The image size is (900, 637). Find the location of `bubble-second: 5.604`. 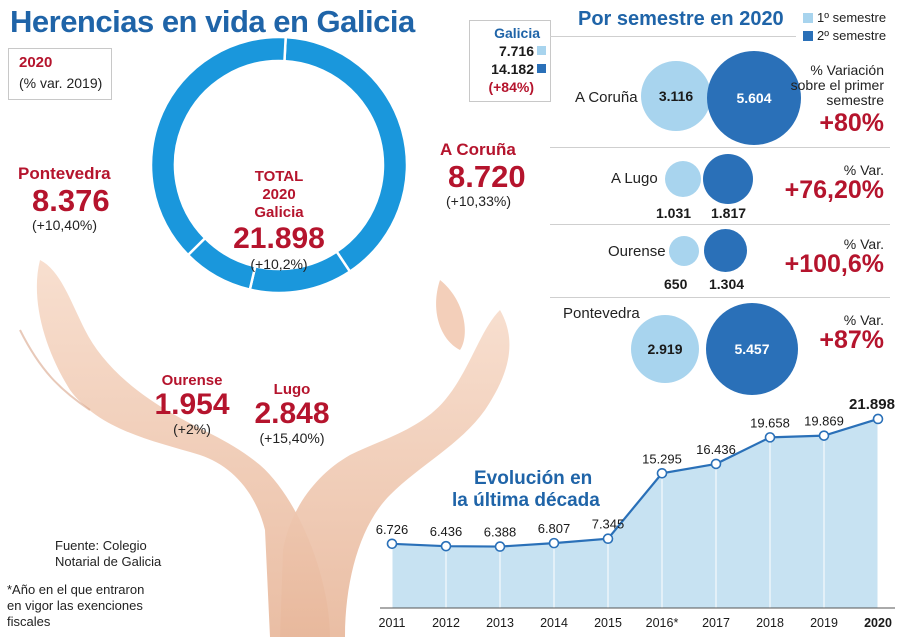

bubble-second: 5.604 is located at coordinates (754, 98).